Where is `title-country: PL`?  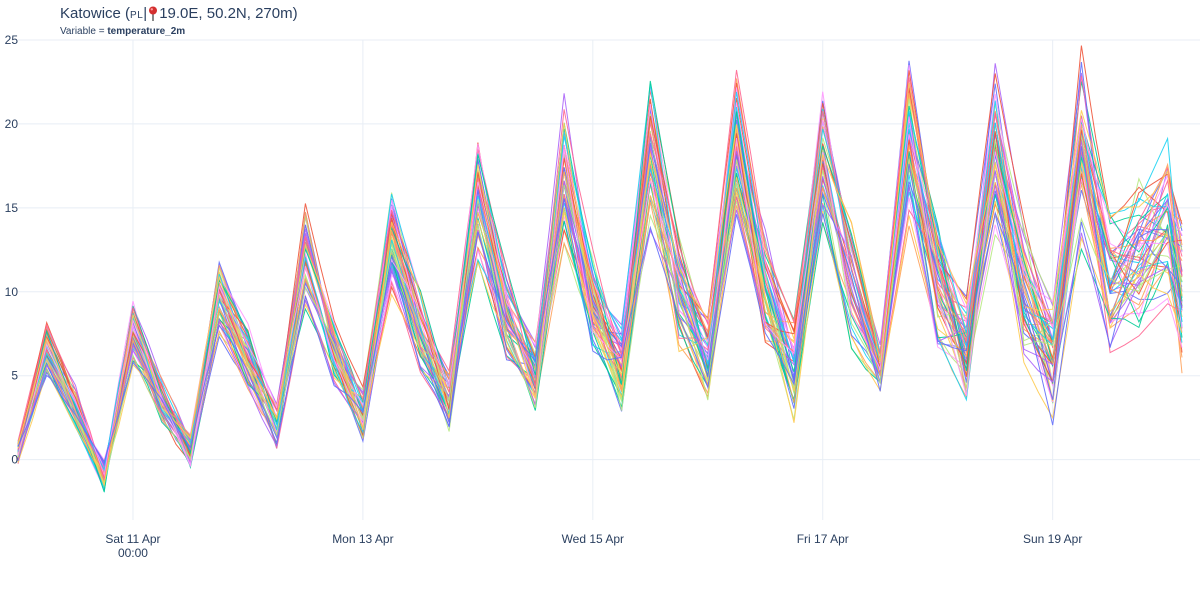
title-country: PL is located at coordinates (137, 15).